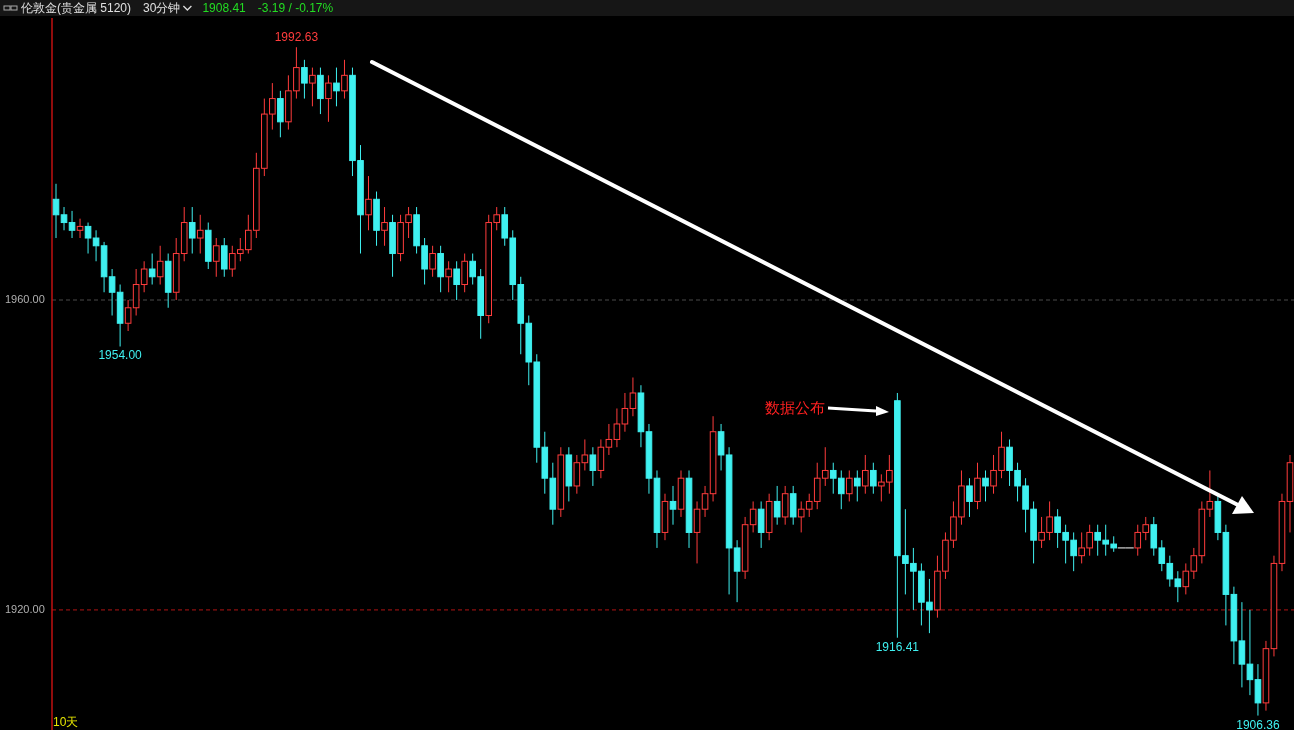 This screenshot has height=730, width=1294. Describe the element at coordinates (295, 8) in the screenshot. I see `text: -3.19 / -0.17%` at that location.